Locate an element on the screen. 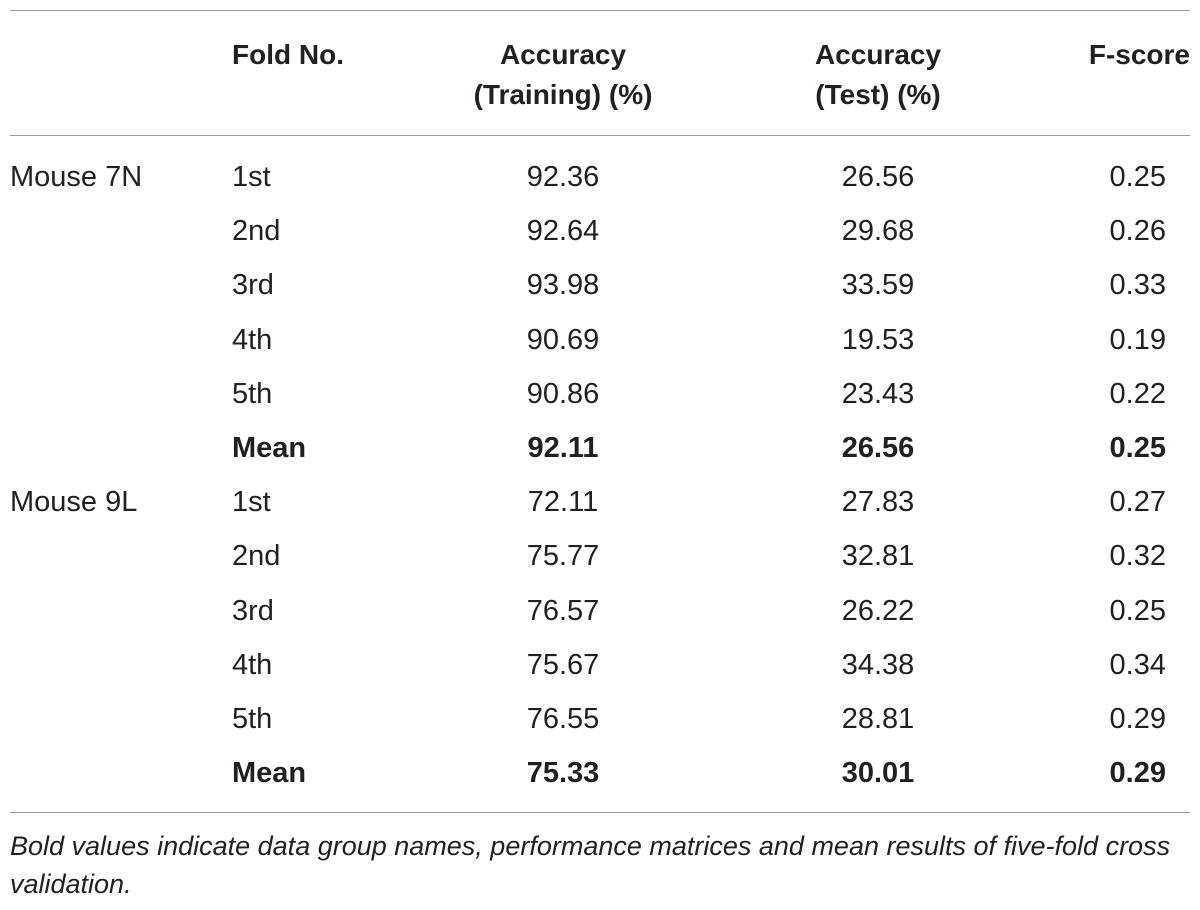 The image size is (1200, 910). table-row: 2nd 92.64 29.68 0.26 is located at coordinates (600, 231).